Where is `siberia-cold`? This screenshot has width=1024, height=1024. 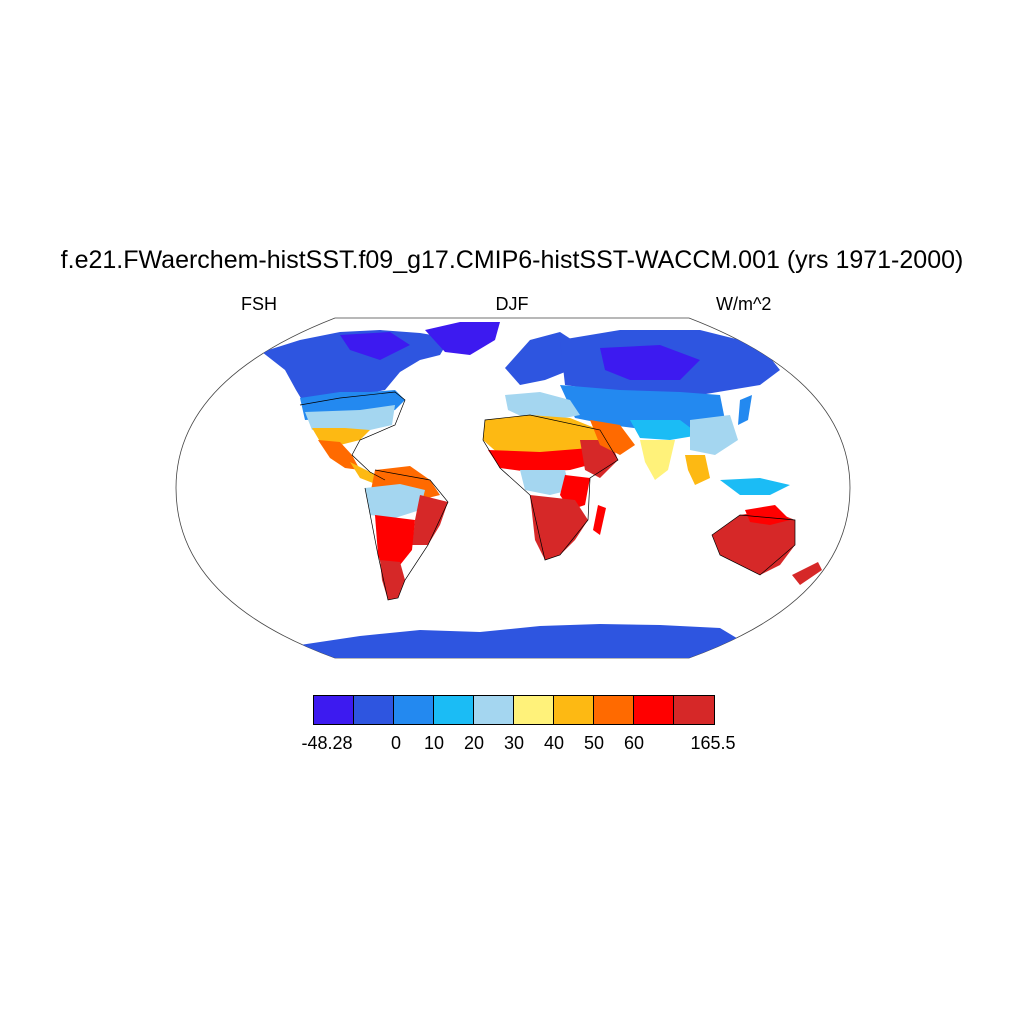 siberia-cold is located at coordinates (650, 362).